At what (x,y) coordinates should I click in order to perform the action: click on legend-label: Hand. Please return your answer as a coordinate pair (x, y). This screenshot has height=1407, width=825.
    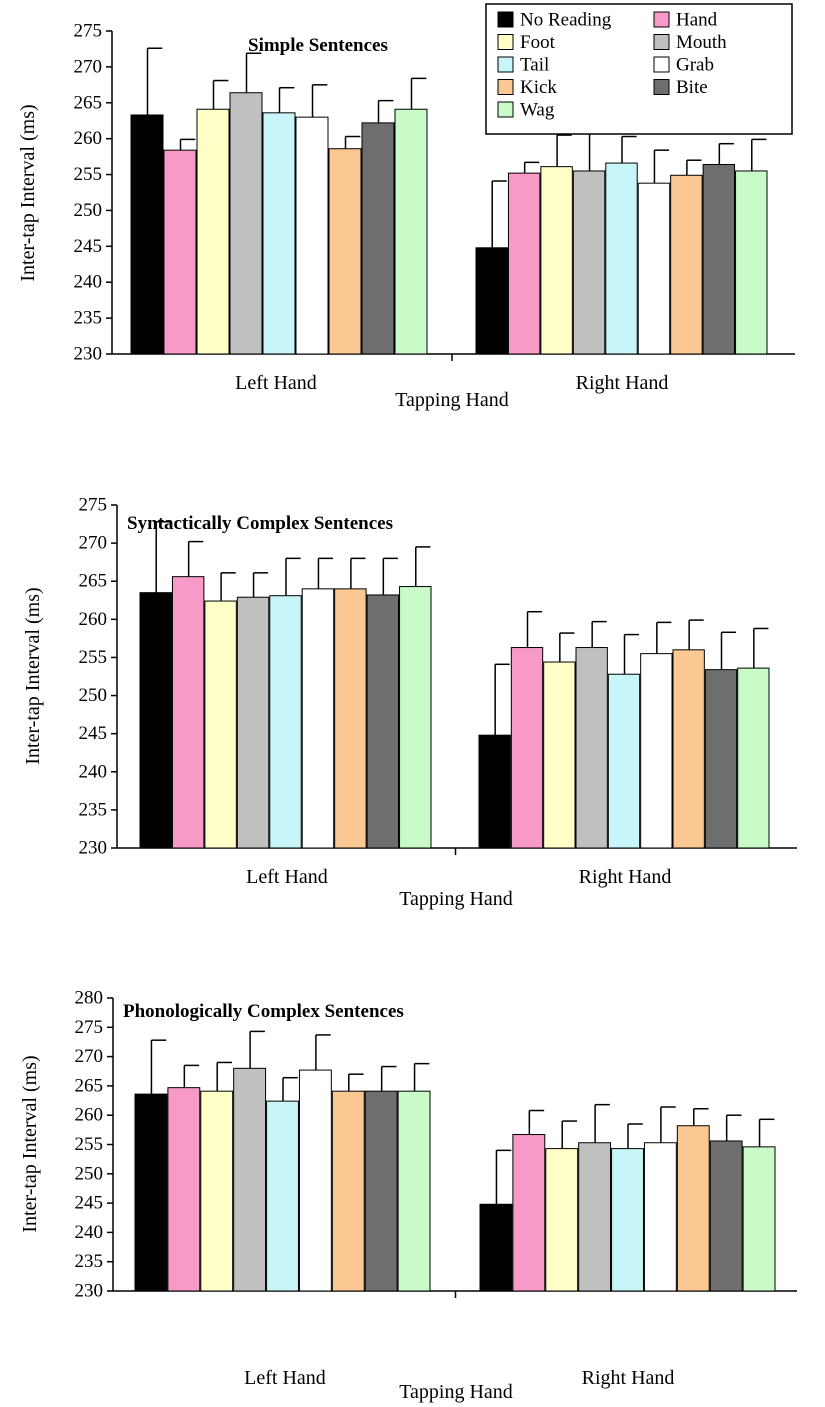
    Looking at the image, I should click on (697, 20).